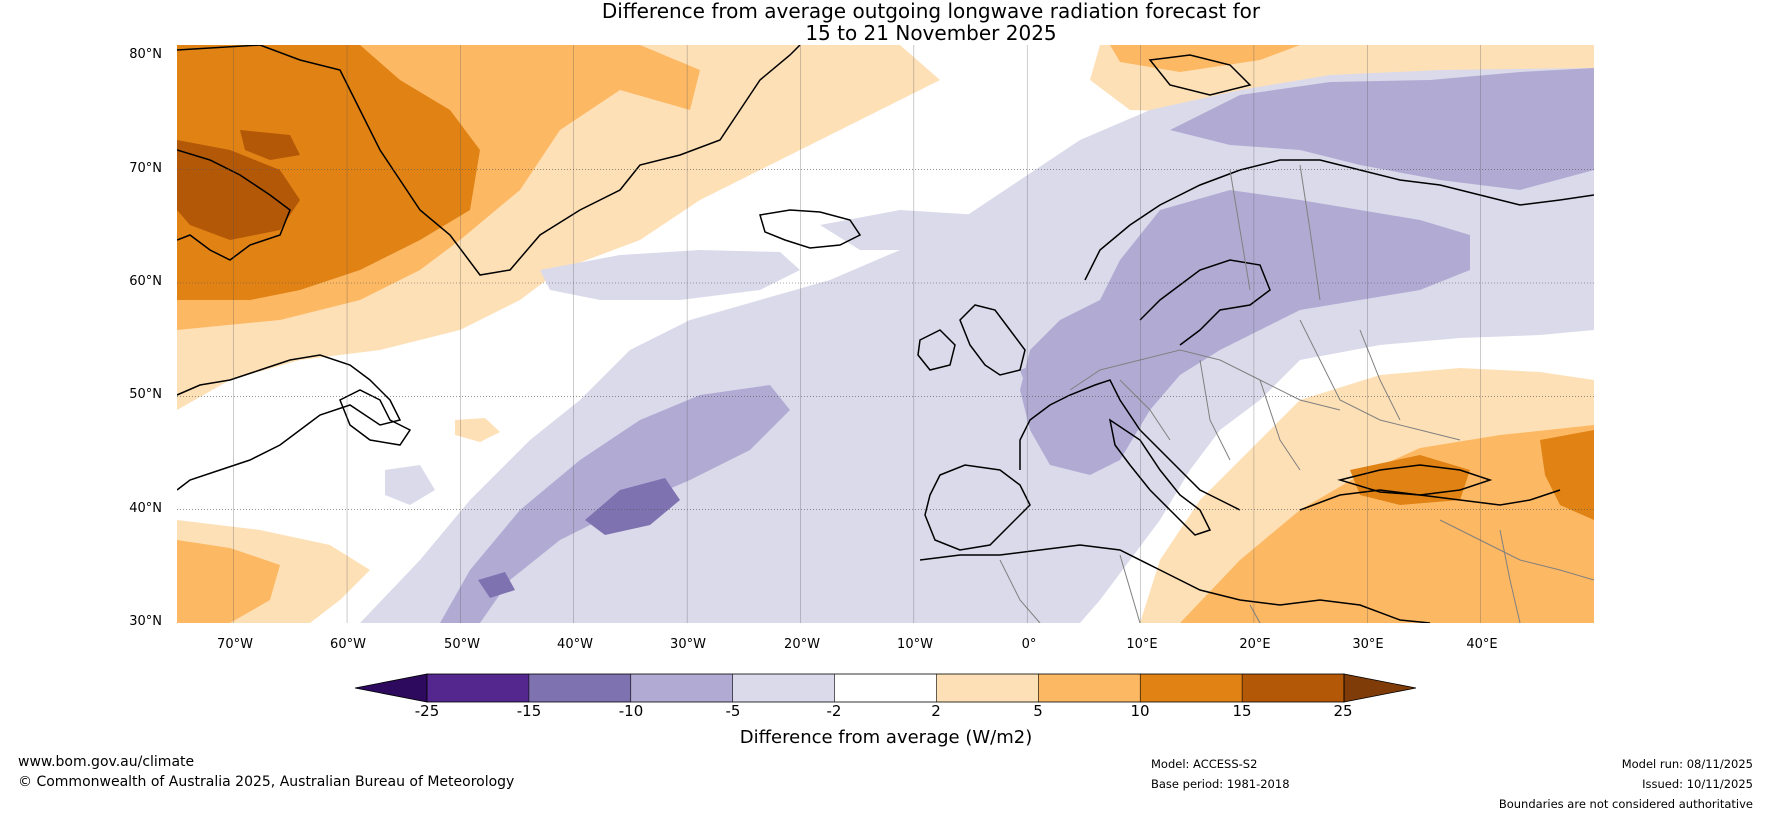  Describe the element at coordinates (145, 281) in the screenshot. I see `lat-label-60n: 60°N` at that location.